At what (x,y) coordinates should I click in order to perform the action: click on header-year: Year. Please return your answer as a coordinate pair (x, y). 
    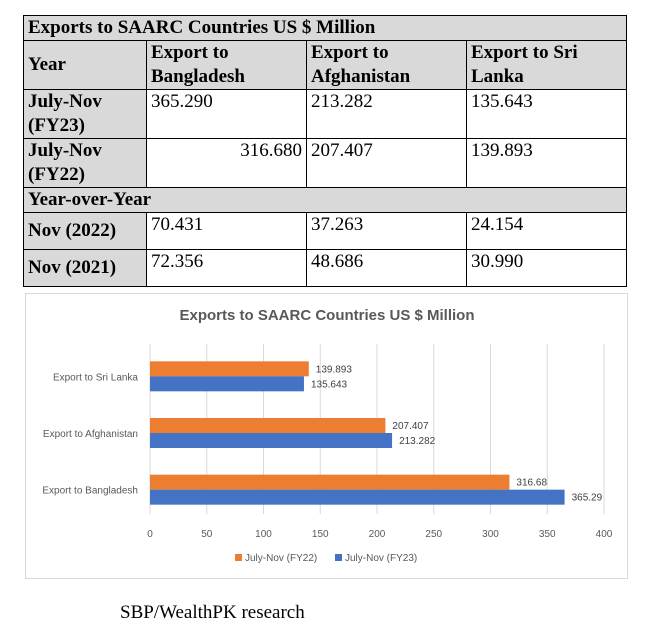
    Looking at the image, I should click on (85, 65).